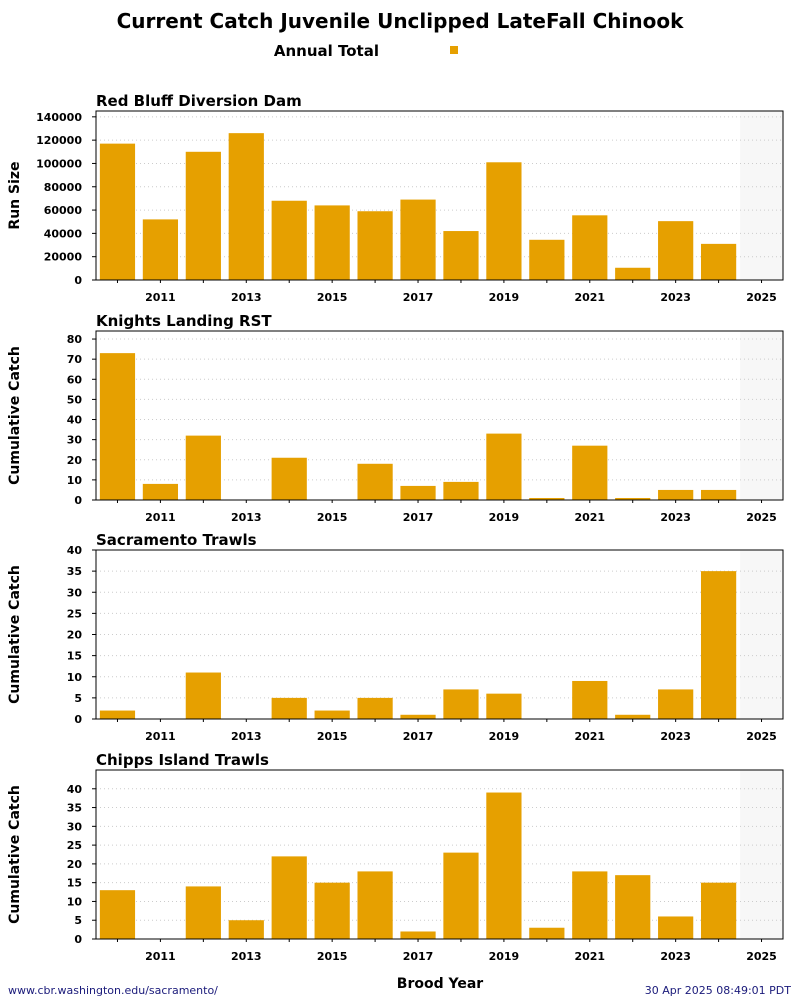 Image resolution: width=800 pixels, height=1000 pixels. What do you see at coordinates (75, 399) in the screenshot?
I see `y-tick-label: 50` at bounding box center [75, 399].